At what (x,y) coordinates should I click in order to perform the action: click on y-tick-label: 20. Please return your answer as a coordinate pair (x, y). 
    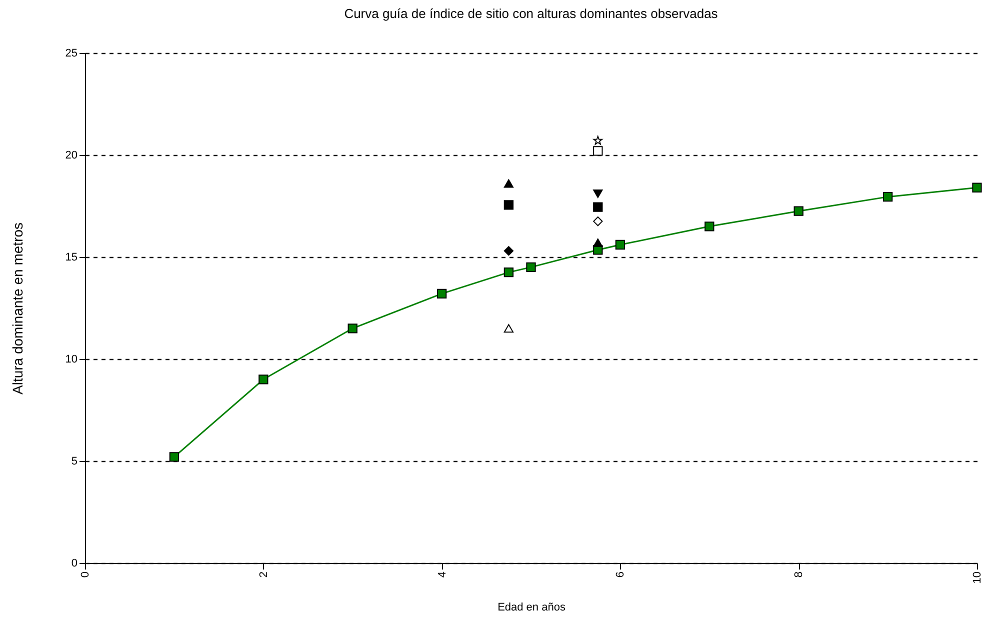
    Looking at the image, I should click on (71, 156).